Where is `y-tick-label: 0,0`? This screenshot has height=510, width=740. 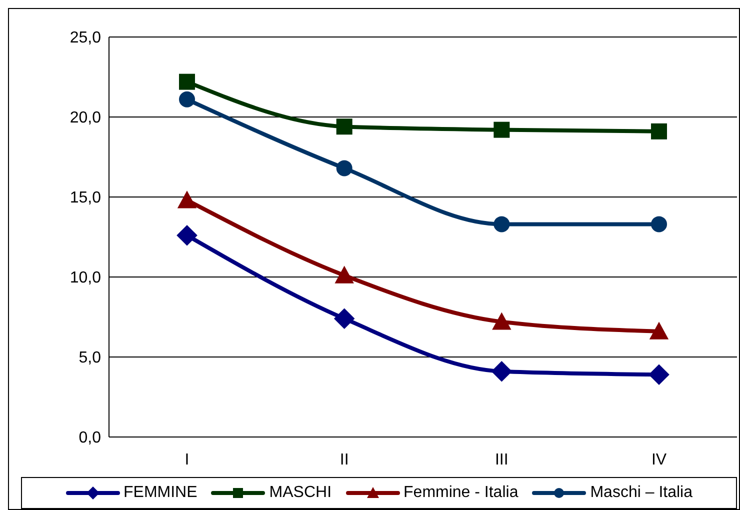 y-tick-label: 0,0 is located at coordinates (90, 438).